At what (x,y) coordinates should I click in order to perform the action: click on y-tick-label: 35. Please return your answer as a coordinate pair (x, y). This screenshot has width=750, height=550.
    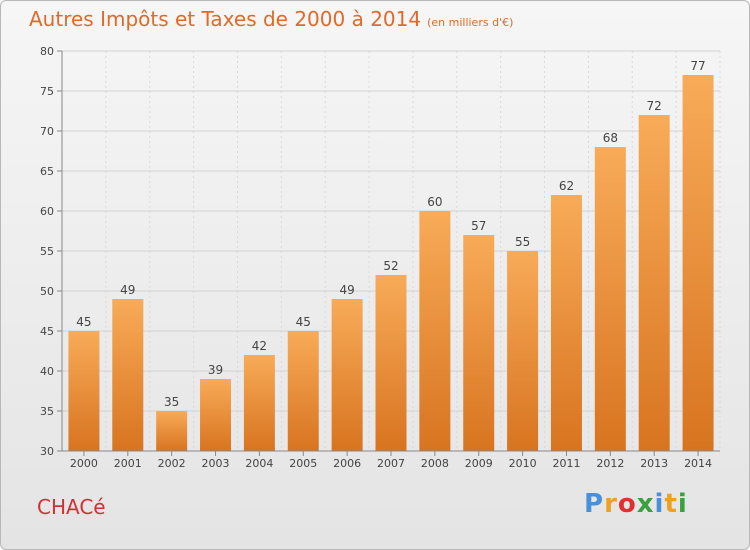
    Looking at the image, I should click on (47, 411).